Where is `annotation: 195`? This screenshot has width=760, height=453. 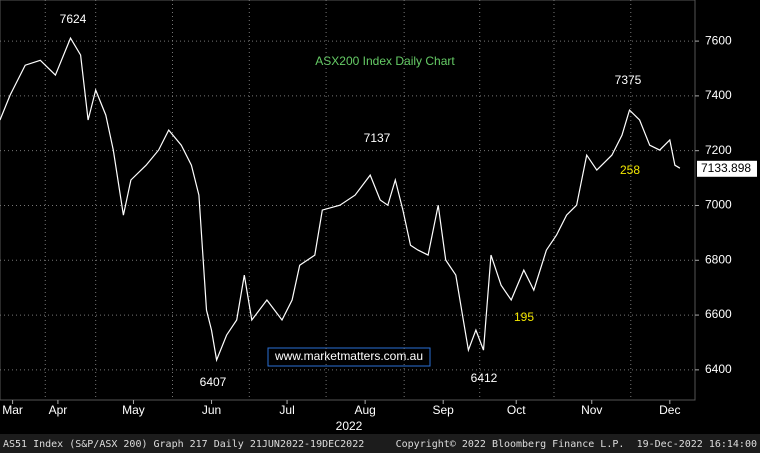 annotation: 195 is located at coordinates (524, 317).